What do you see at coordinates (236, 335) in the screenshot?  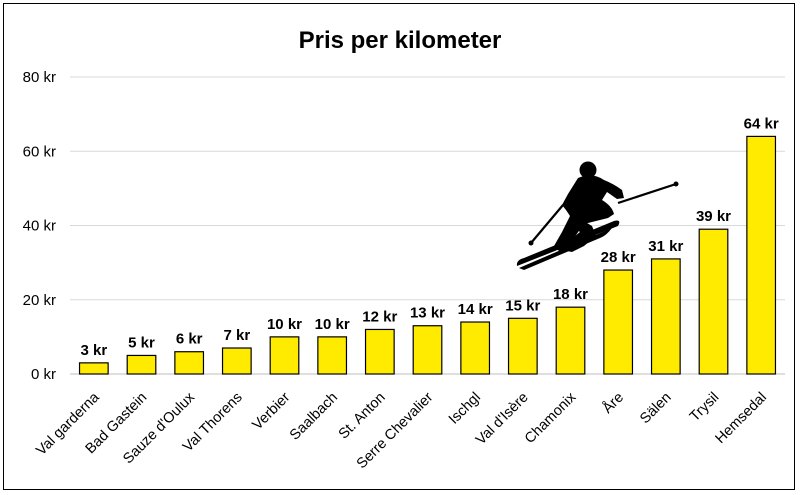 I see `data-label: 7 kr` at bounding box center [236, 335].